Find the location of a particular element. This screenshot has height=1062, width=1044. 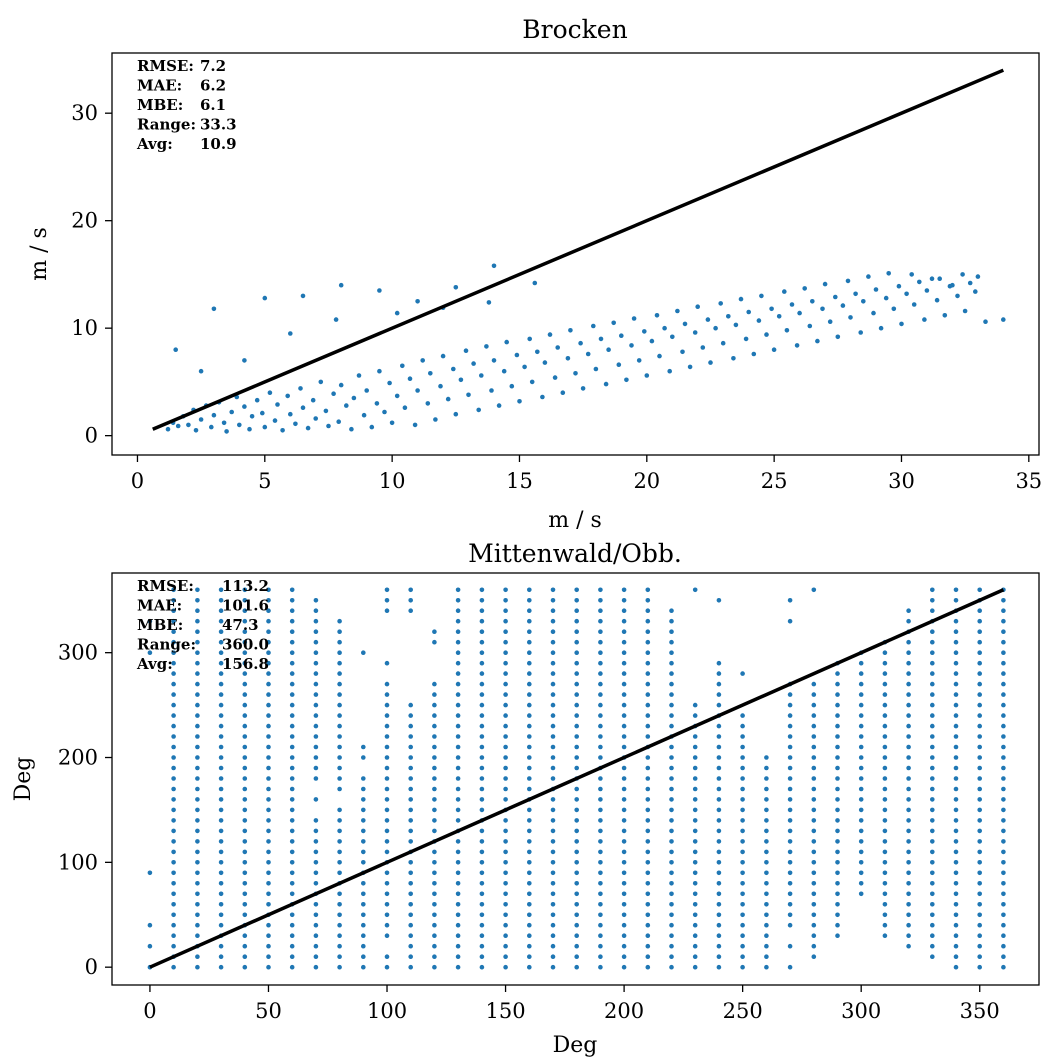

x-tick-label: 10 is located at coordinates (392, 481).